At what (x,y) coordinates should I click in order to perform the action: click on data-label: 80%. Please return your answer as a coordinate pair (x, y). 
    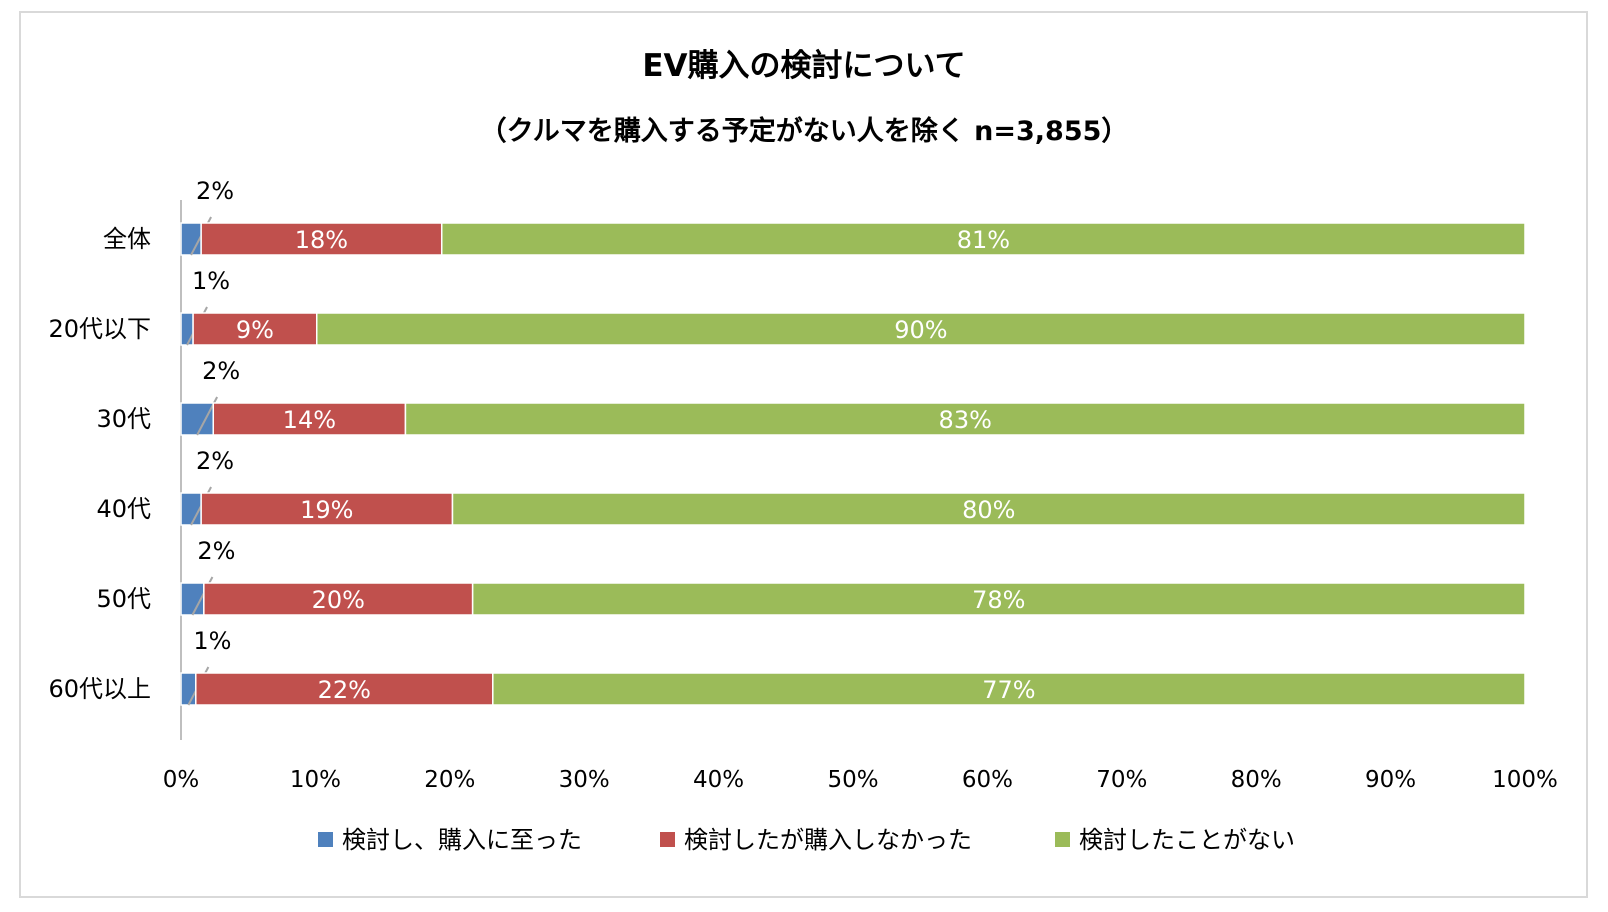
    Looking at the image, I should click on (988, 510).